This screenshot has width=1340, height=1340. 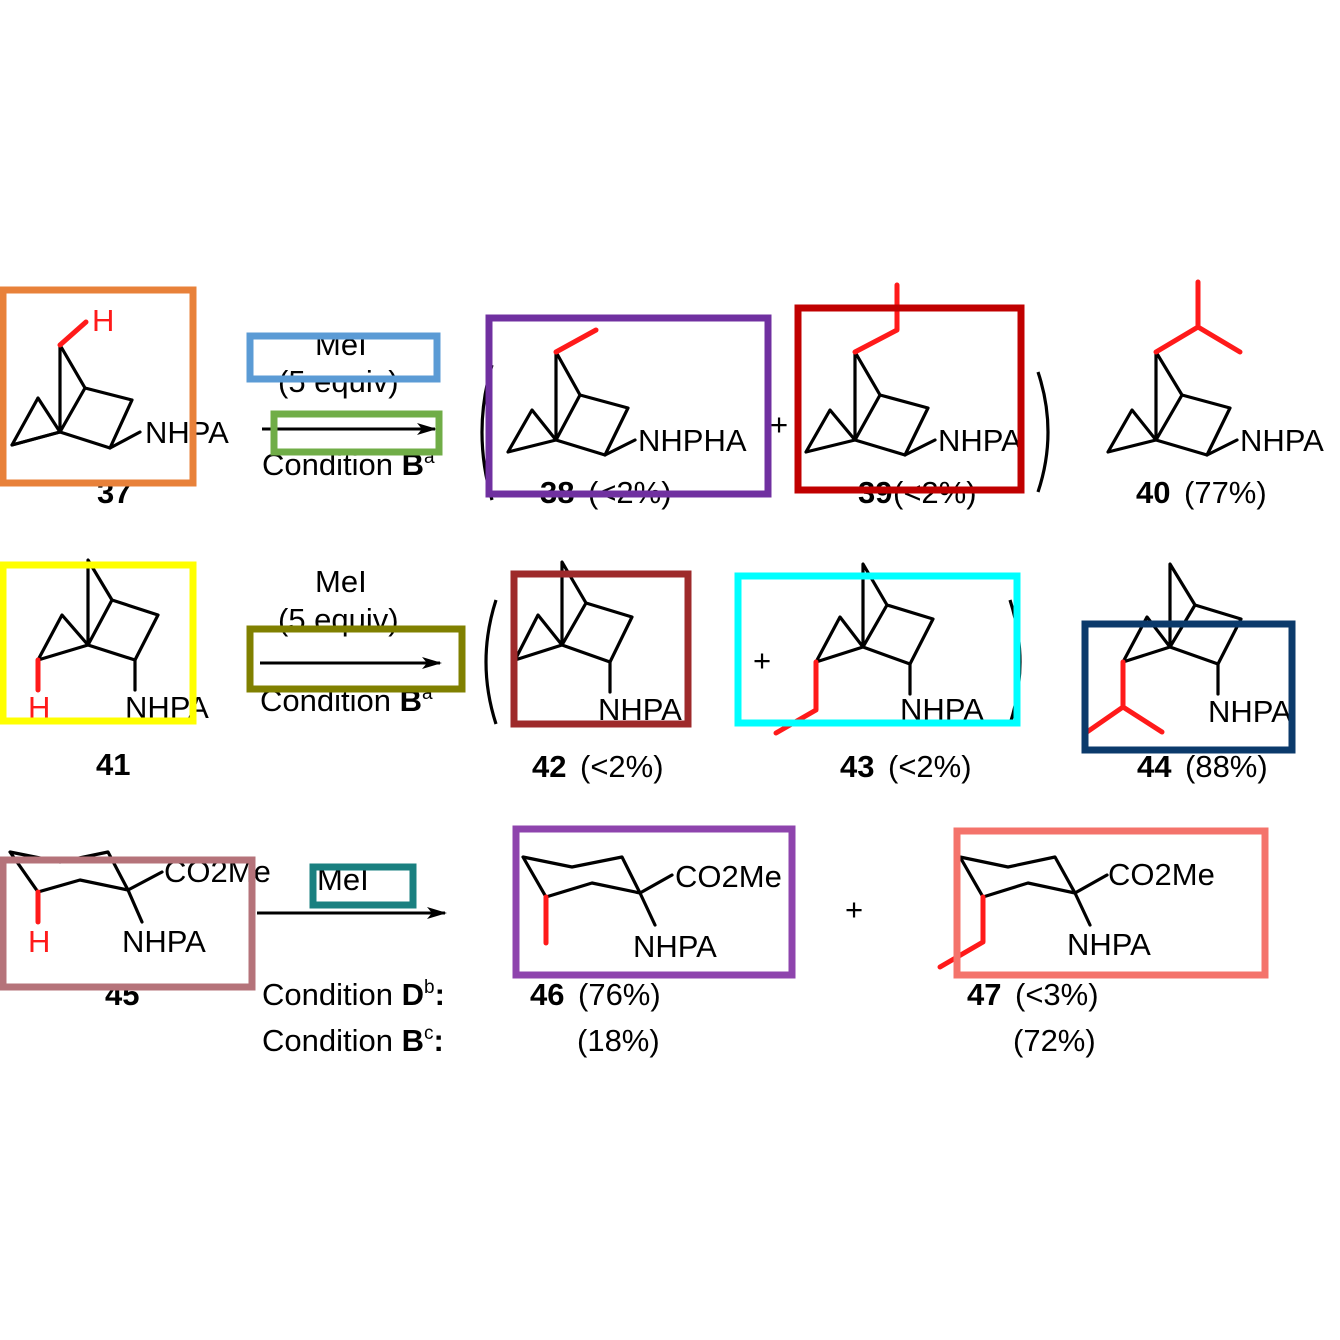 I want to click on plus-row2: +, so click(x=762, y=660).